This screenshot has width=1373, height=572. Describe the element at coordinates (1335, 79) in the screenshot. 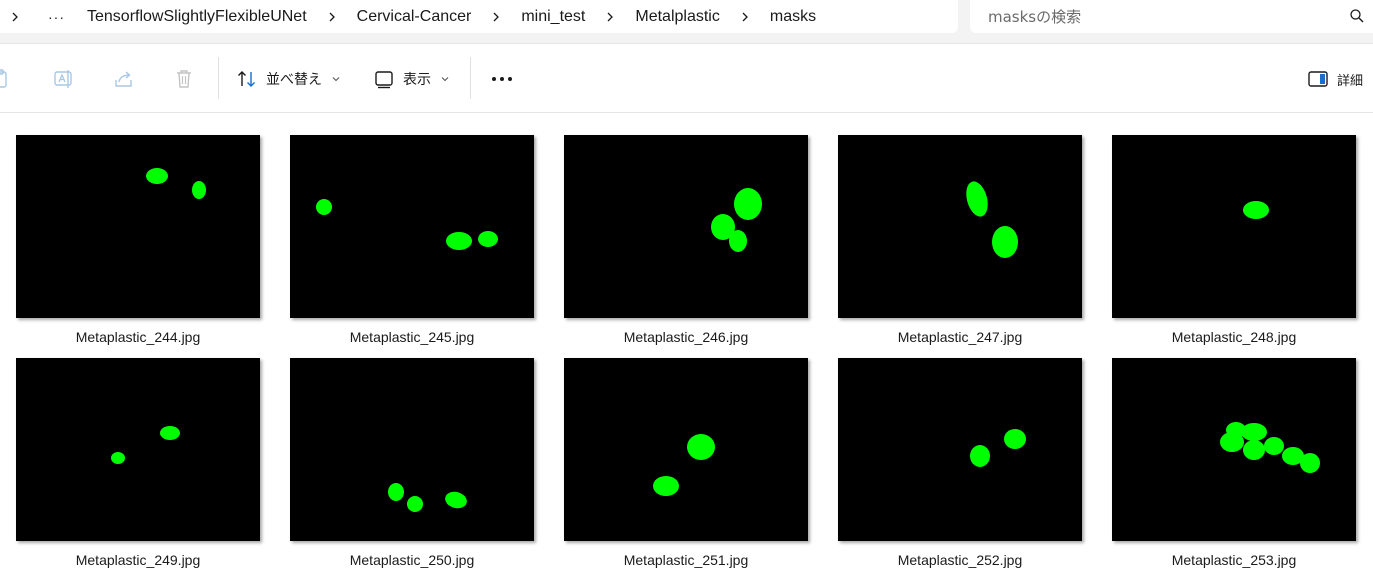

I see `details-pane-button: 詳細` at that location.